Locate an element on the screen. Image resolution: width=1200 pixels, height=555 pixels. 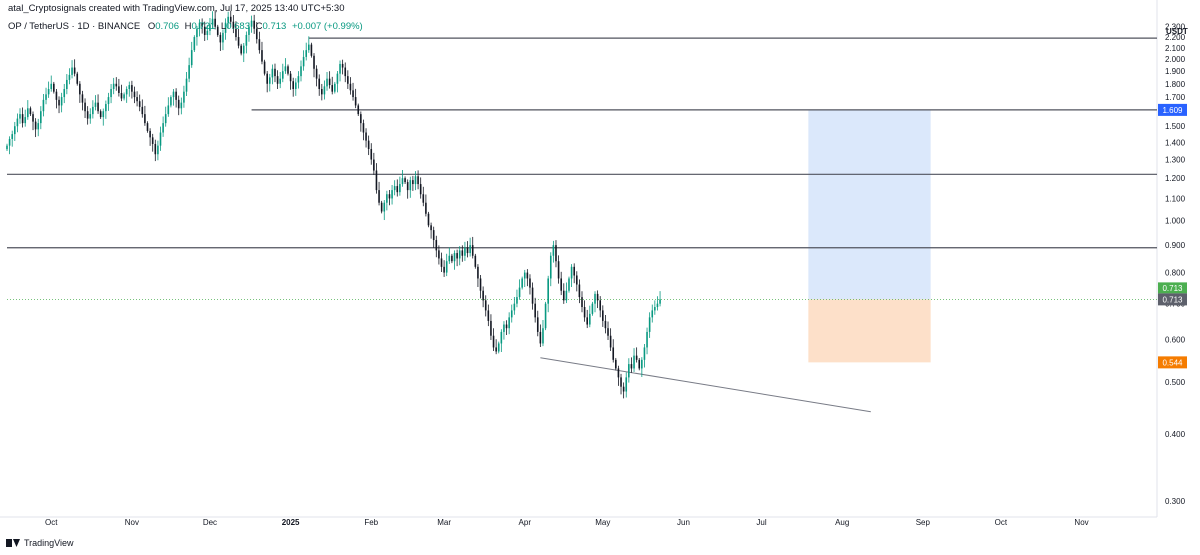
high-label: H is located at coordinates (188, 26).